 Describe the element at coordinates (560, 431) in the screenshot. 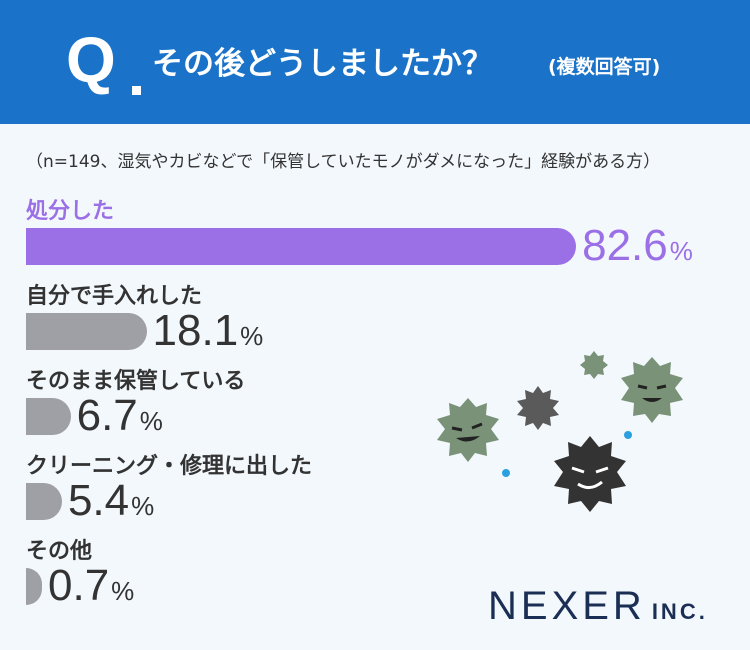

I see `germ-illustration` at that location.